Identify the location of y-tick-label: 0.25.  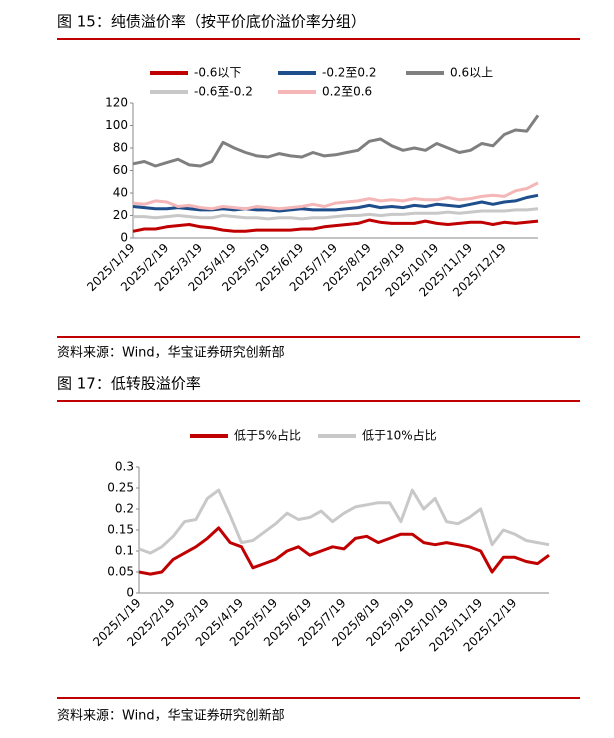
(120, 488).